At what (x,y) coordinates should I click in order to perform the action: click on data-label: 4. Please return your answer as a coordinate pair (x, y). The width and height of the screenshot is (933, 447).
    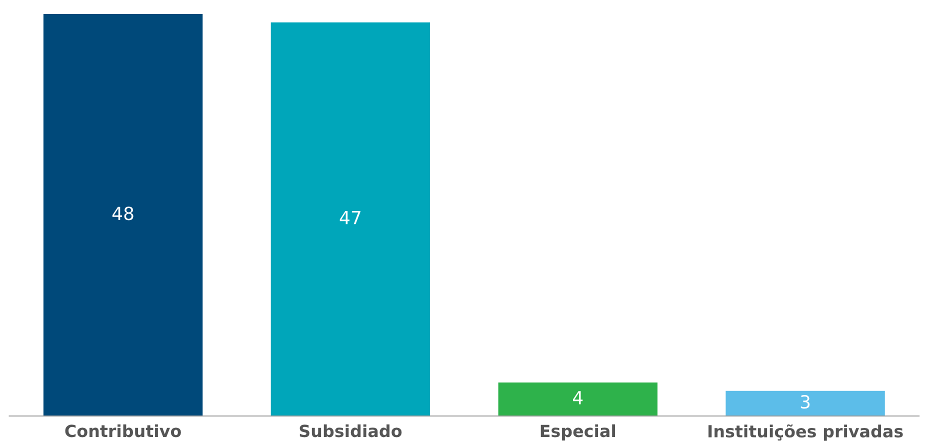
    Looking at the image, I should click on (578, 397).